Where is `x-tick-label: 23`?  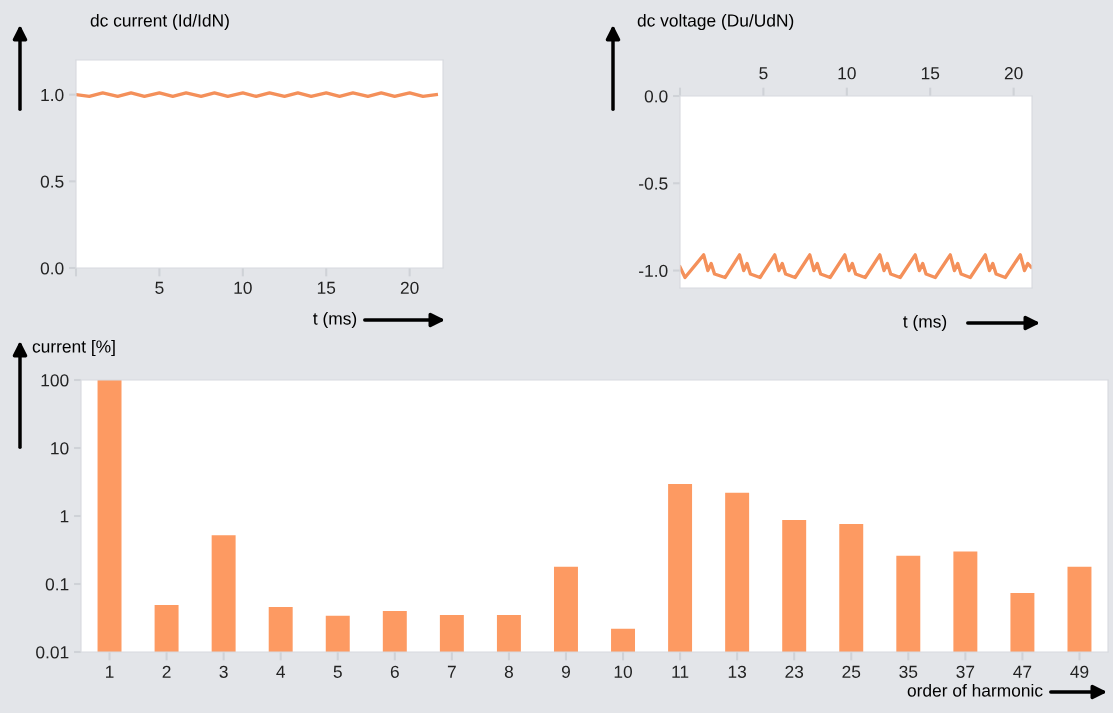
x-tick-label: 23 is located at coordinates (794, 671).